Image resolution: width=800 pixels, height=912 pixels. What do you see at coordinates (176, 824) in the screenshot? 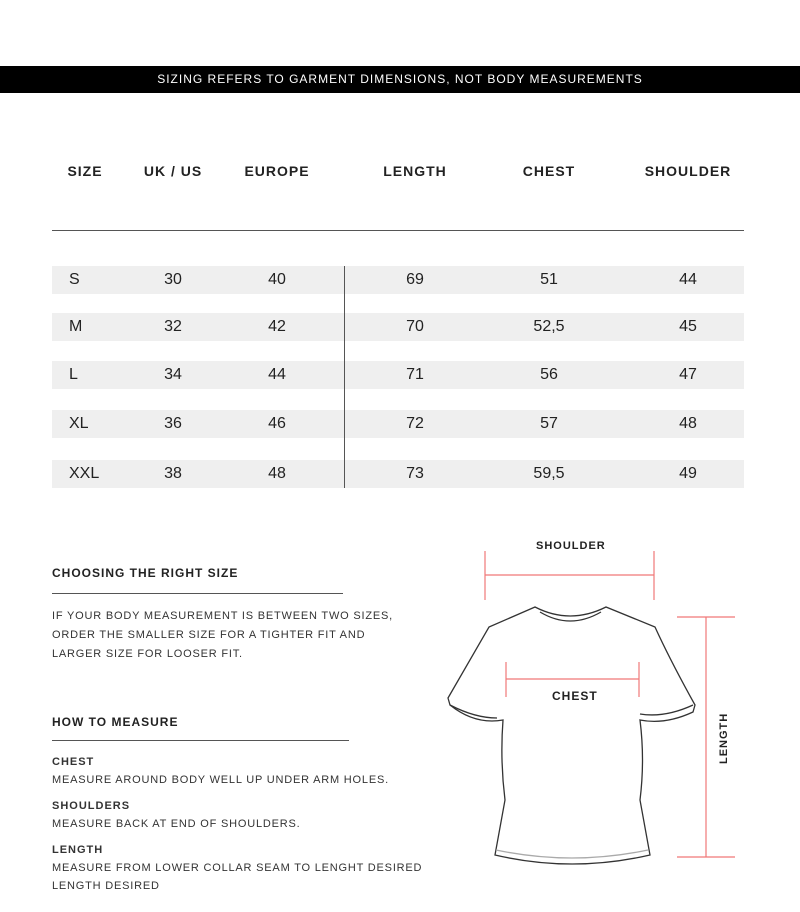
I see `shoulders-text: MEASURE BACK AT END OF SHOULDERS.` at bounding box center [176, 824].